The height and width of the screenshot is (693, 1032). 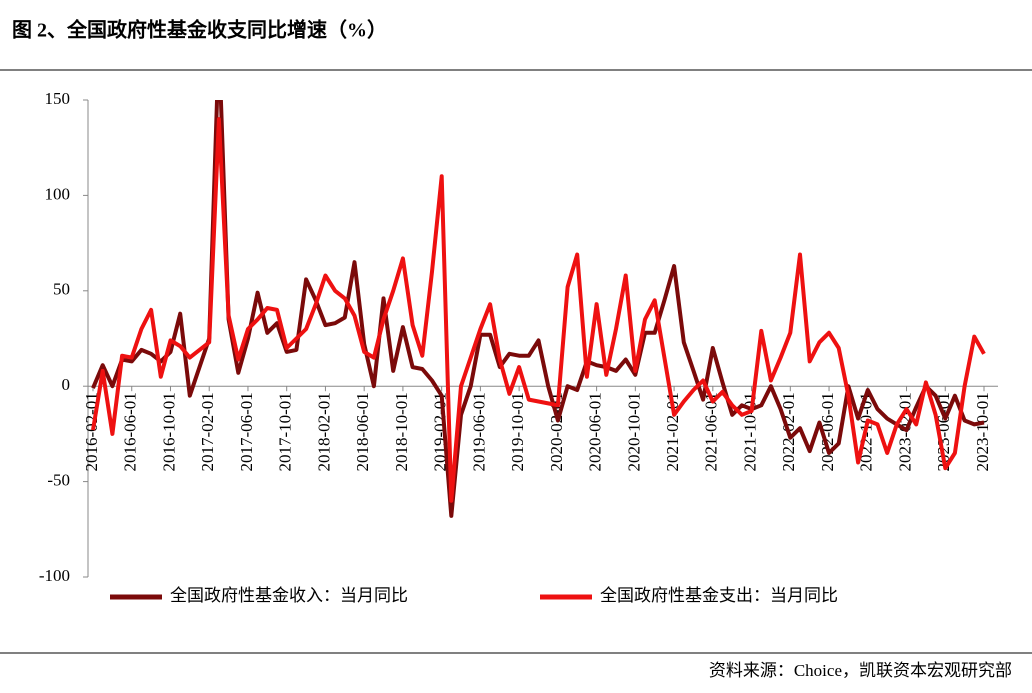 I want to click on y-tick-label: -50, so click(x=58, y=480).